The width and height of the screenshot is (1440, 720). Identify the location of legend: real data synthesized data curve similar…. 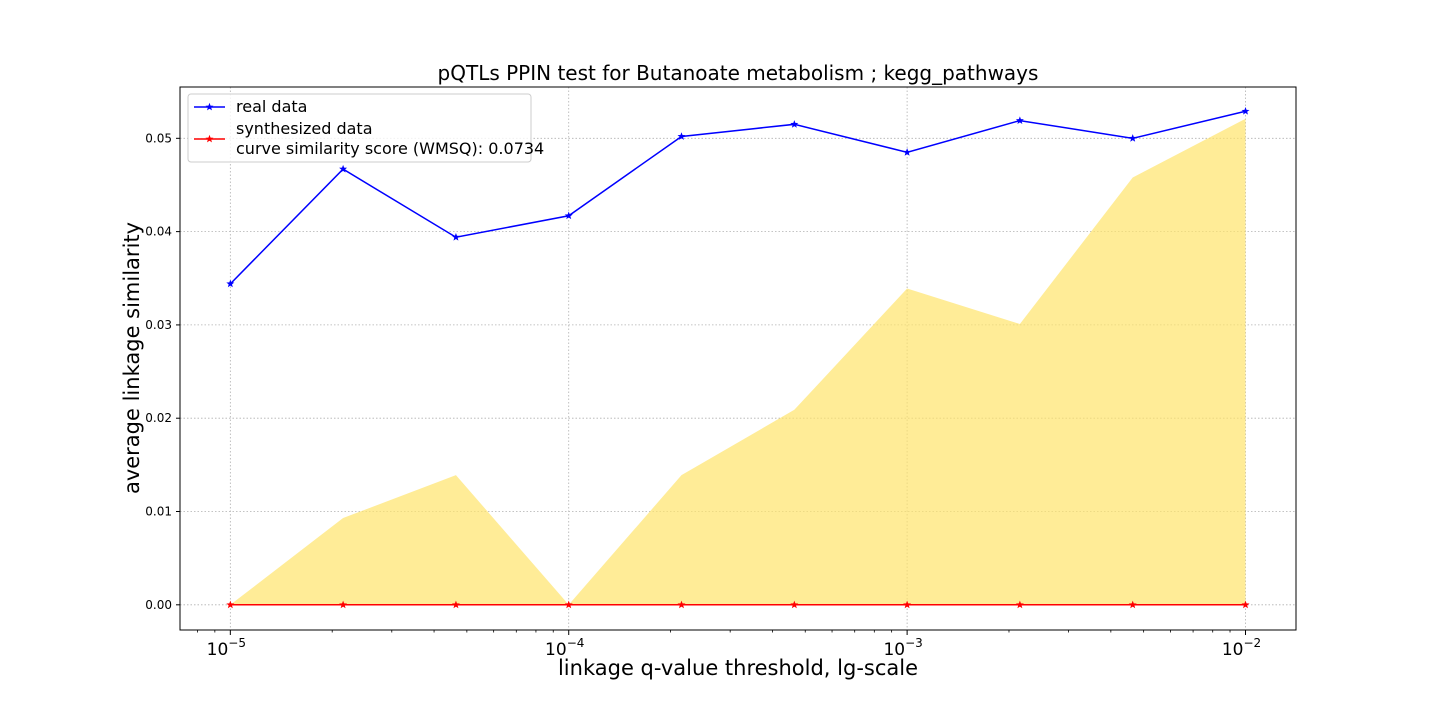
(365, 128).